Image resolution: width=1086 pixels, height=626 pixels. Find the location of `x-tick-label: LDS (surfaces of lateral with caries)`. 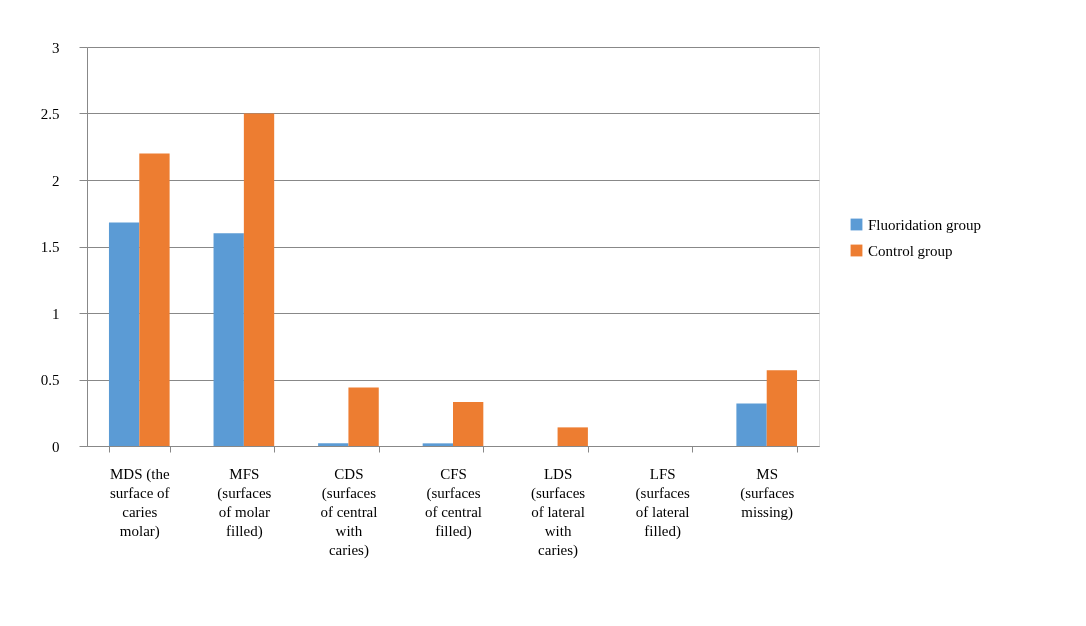

x-tick-label: LDS (surfaces of lateral with caries) is located at coordinates (558, 512).